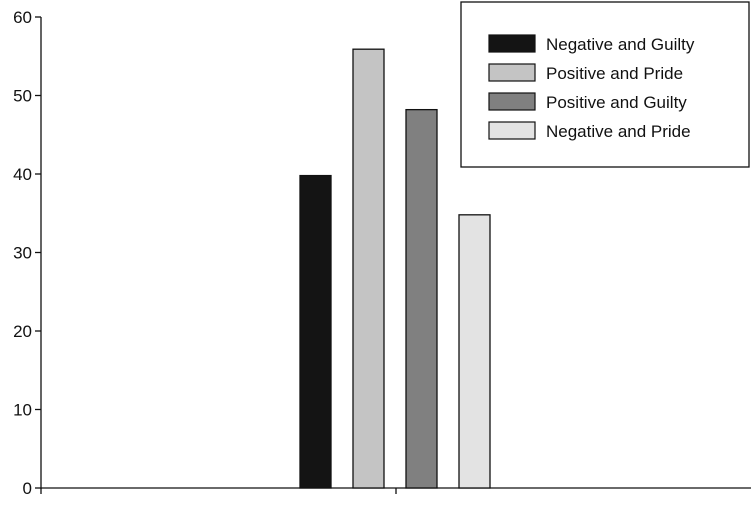 This screenshot has height=523, width=751. What do you see at coordinates (315, 331) in the screenshot?
I see `bar-negative-and-guilty` at bounding box center [315, 331].